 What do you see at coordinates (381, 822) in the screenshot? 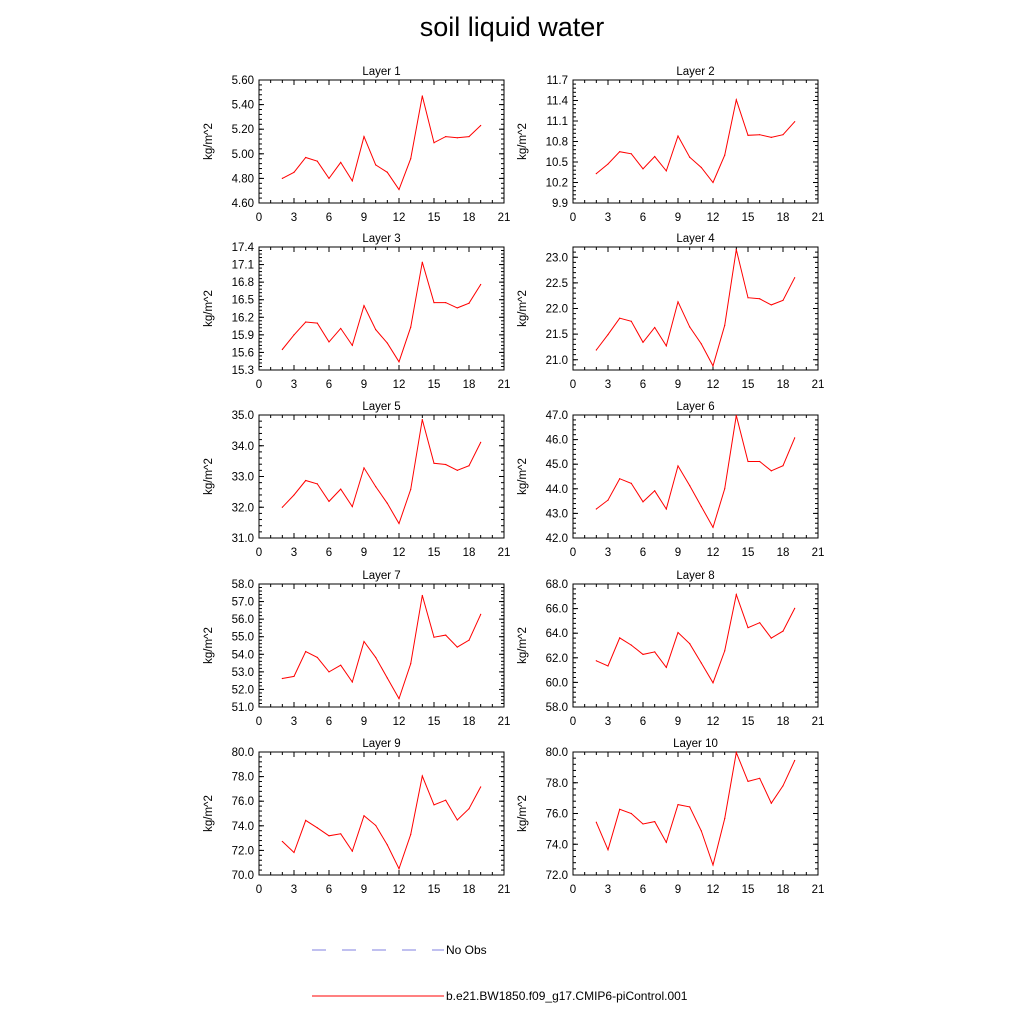
I see `series-line` at bounding box center [381, 822].